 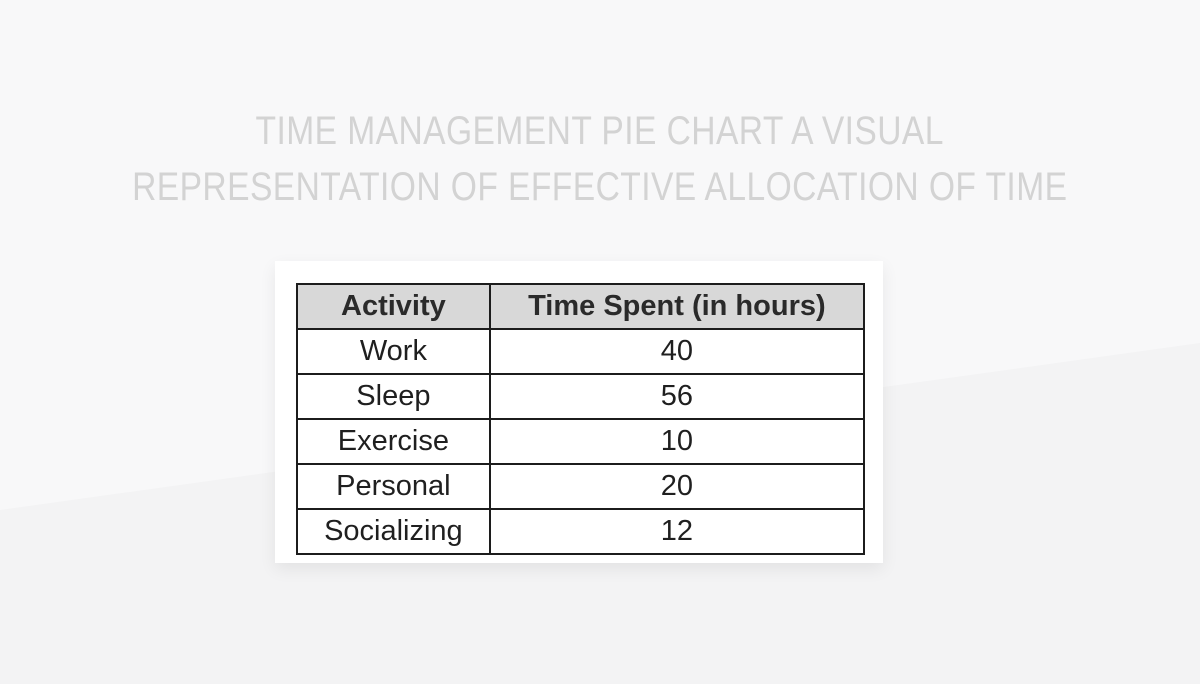 I want to click on activity-cell: Sleep, so click(x=393, y=396).